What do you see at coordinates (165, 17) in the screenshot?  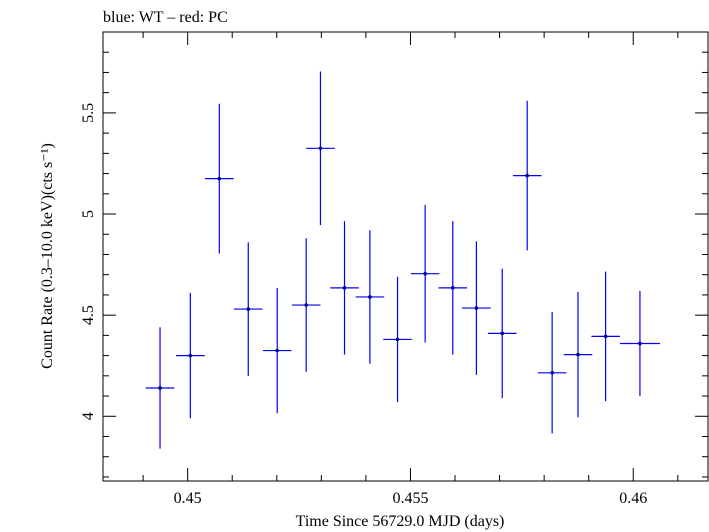 I see `chart-title: blue: WT – red: PC` at bounding box center [165, 17].